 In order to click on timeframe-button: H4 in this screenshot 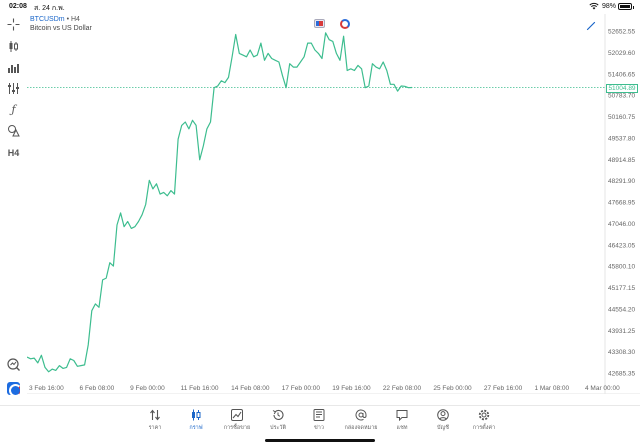, I will do `click(13, 152)`.